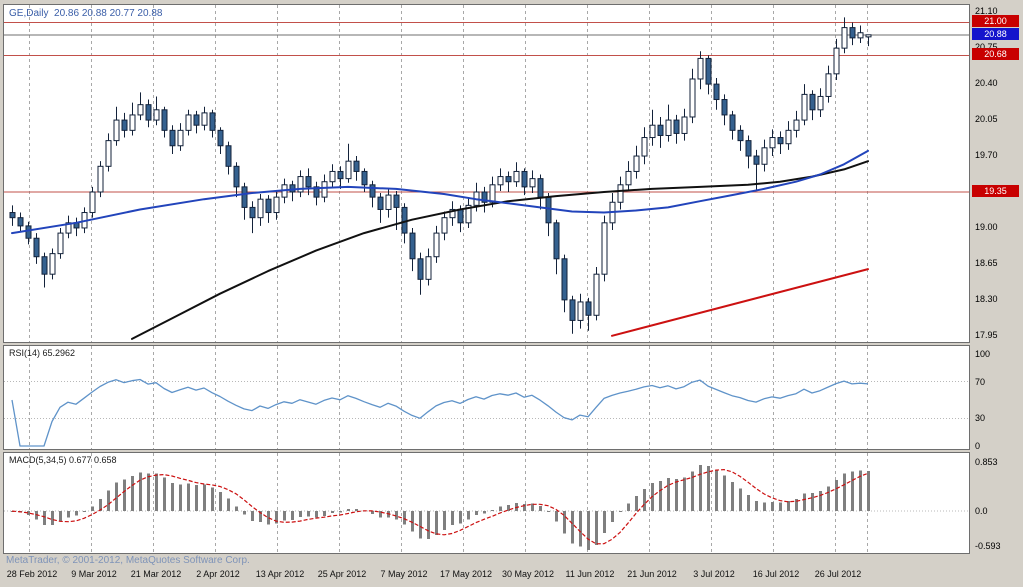 The image size is (1023, 587). Describe the element at coordinates (440, 192) in the screenshot. I see `moving-average-fast` at that location.